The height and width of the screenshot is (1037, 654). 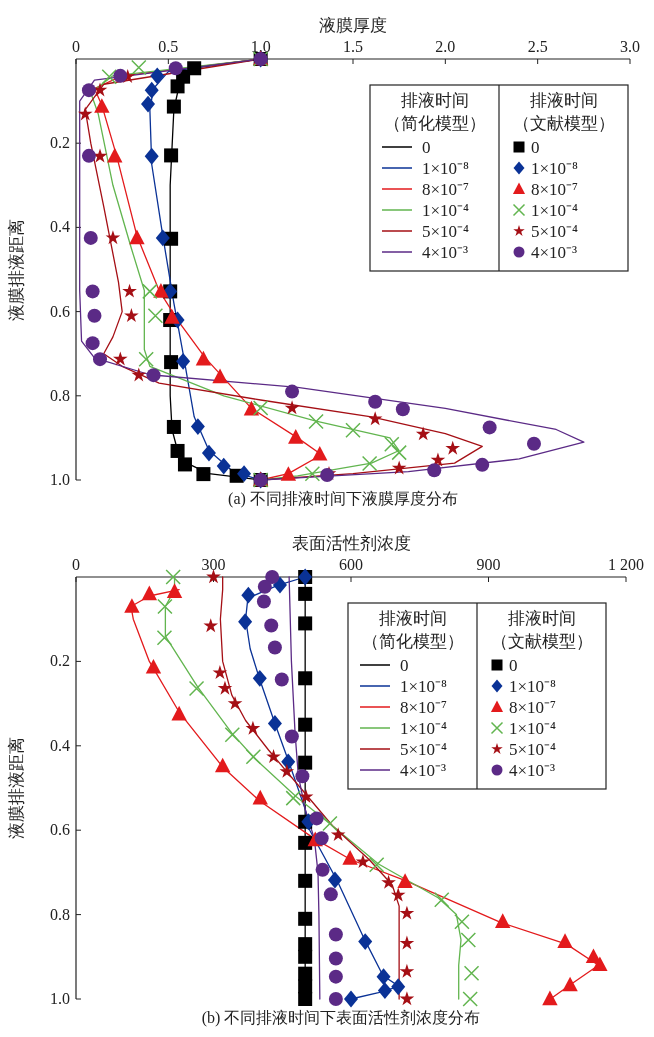 I want to click on x-tick-label: 2.5, so click(x=537, y=46).